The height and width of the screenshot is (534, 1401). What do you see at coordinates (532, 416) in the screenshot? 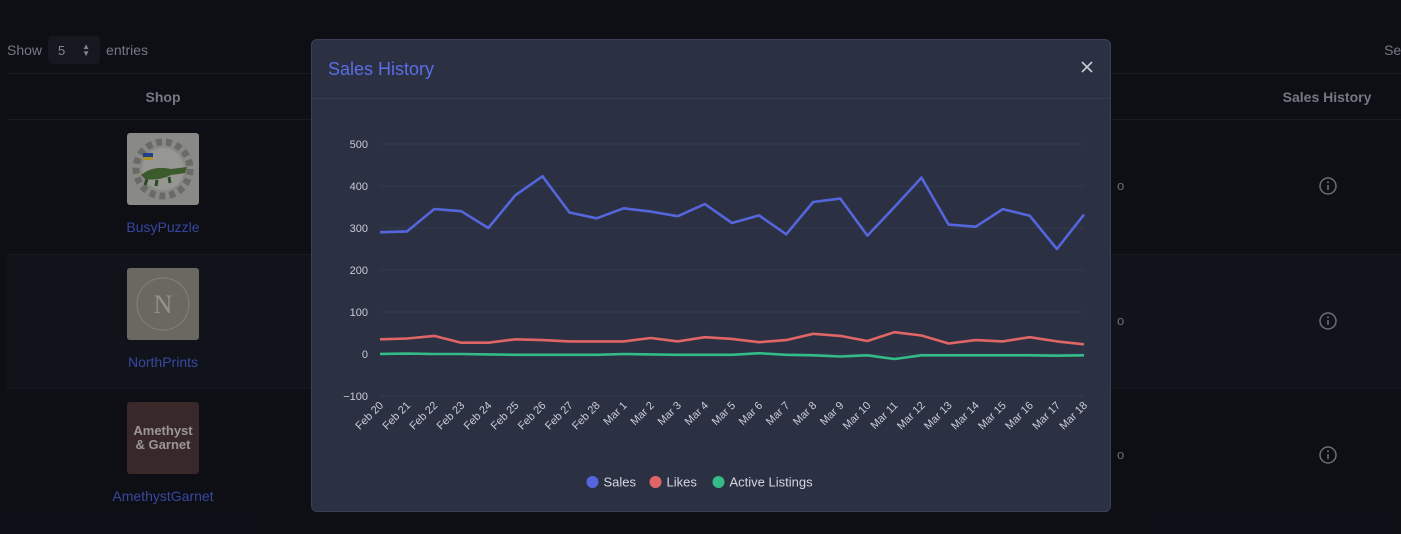
I see `x-tick-label: Feb 26` at bounding box center [532, 416].